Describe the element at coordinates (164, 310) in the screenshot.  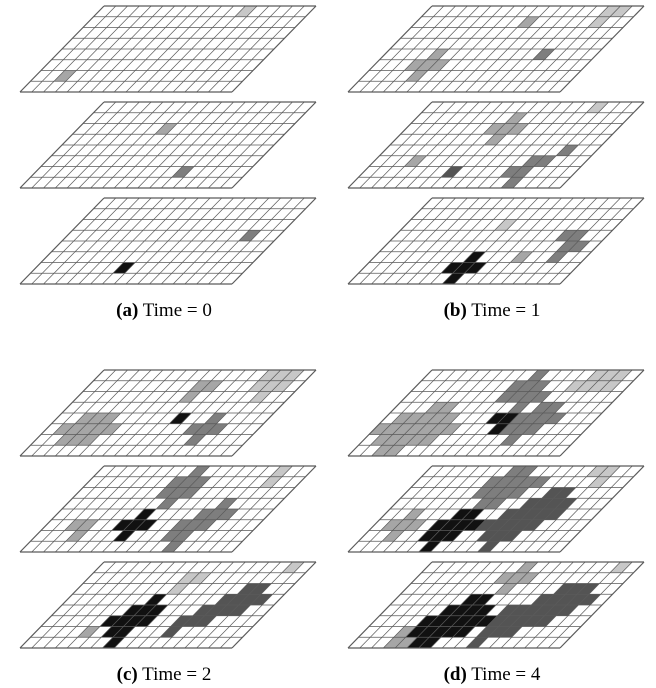
I see `caption-a: (a) Time = 0` at that location.